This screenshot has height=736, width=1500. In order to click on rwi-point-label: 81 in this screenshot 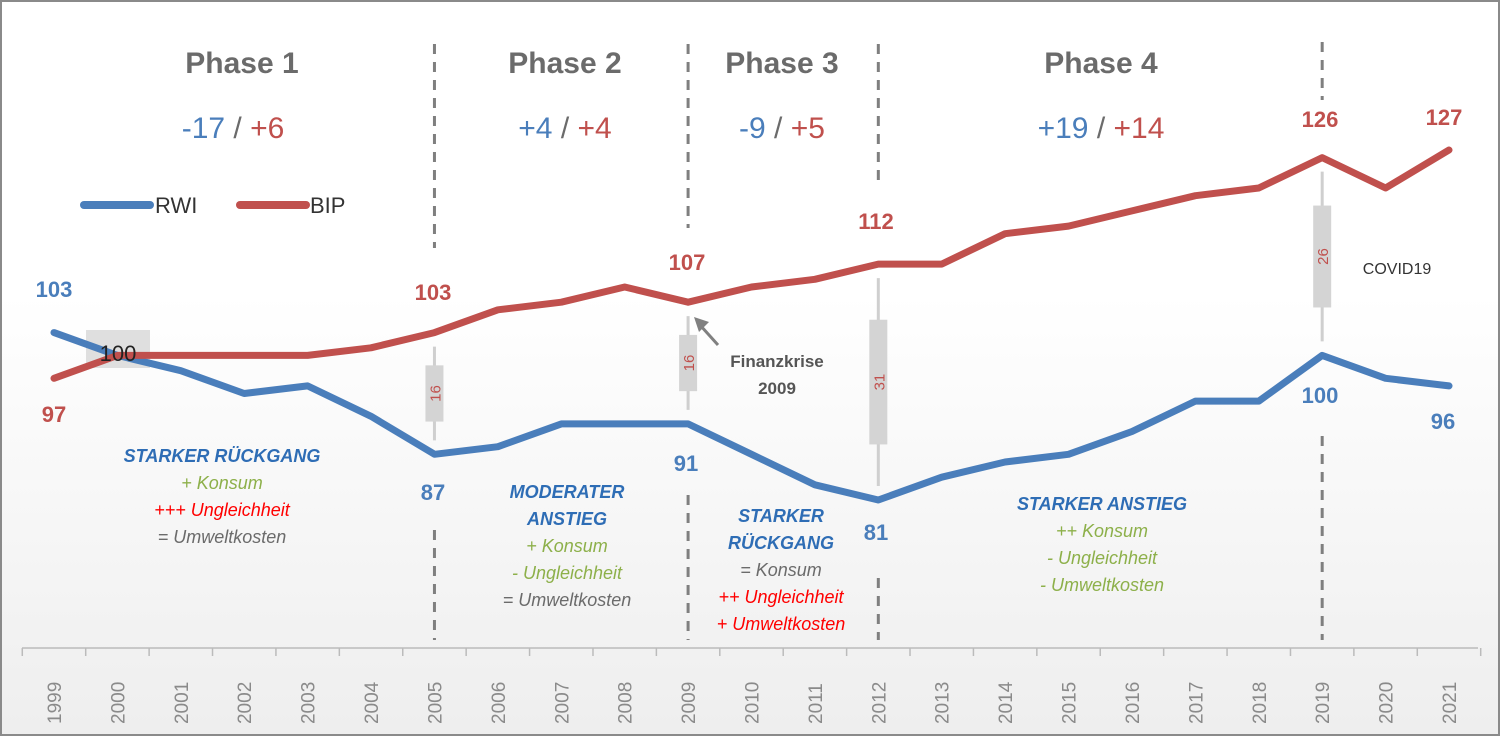, I will do `click(876, 532)`.